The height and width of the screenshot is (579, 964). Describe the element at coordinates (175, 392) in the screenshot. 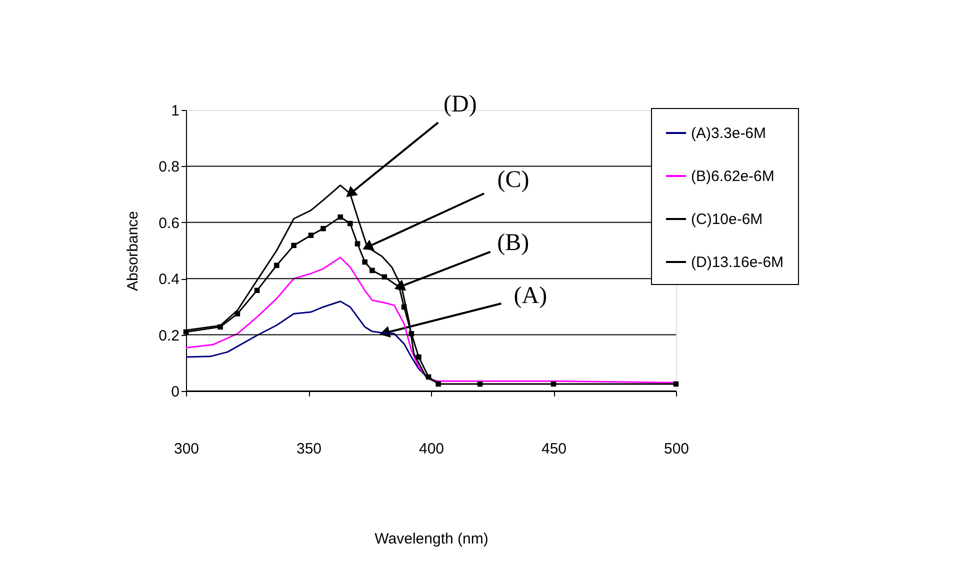

I see `y-tick-label: 0` at that location.